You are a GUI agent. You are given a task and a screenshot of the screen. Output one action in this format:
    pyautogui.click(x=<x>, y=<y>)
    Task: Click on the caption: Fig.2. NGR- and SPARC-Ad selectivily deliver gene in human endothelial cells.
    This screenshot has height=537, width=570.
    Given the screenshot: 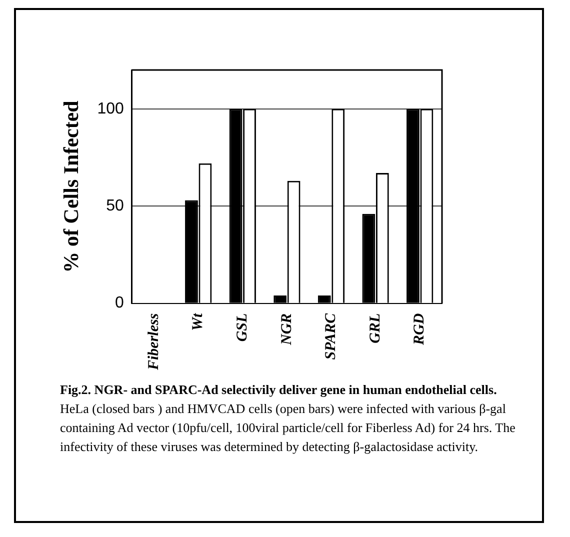 What is the action you would take?
    pyautogui.click(x=279, y=390)
    